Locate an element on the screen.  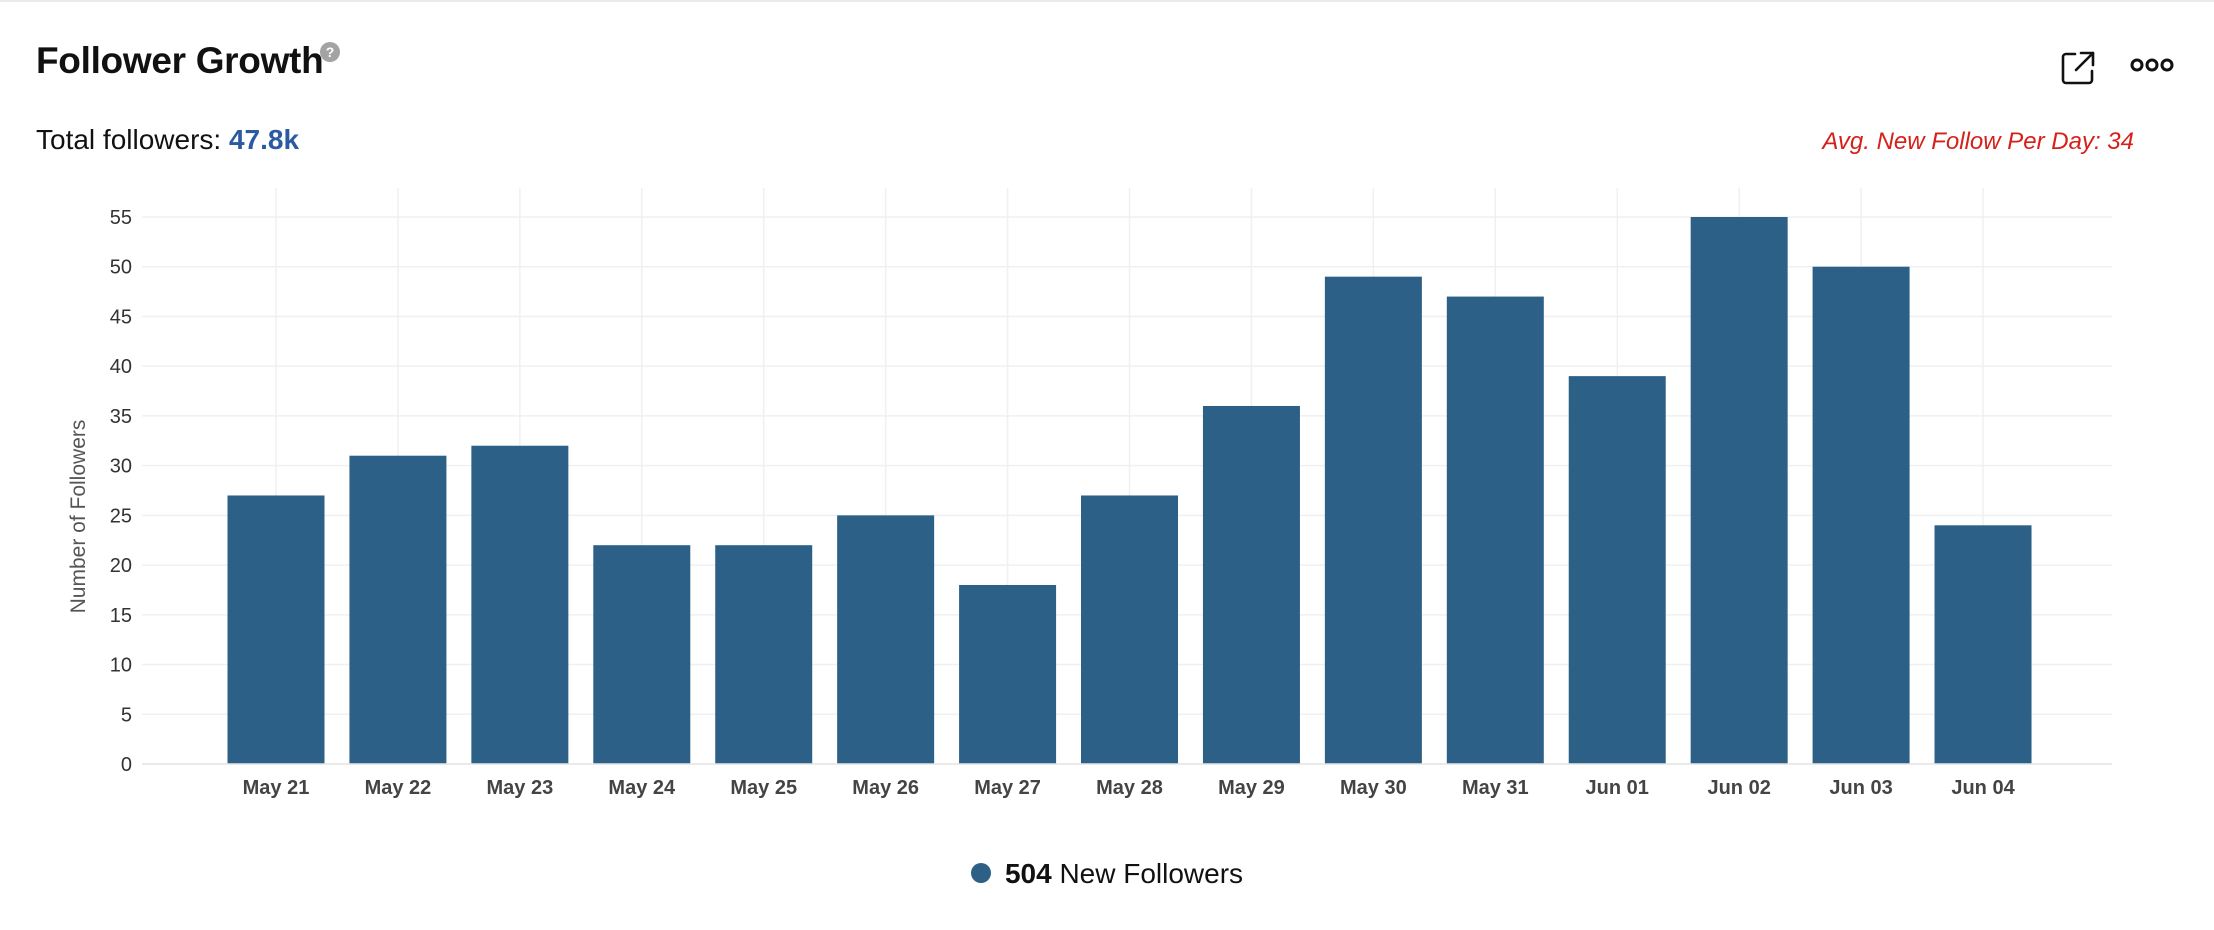
question-mark-icon: ? is located at coordinates (330, 52).